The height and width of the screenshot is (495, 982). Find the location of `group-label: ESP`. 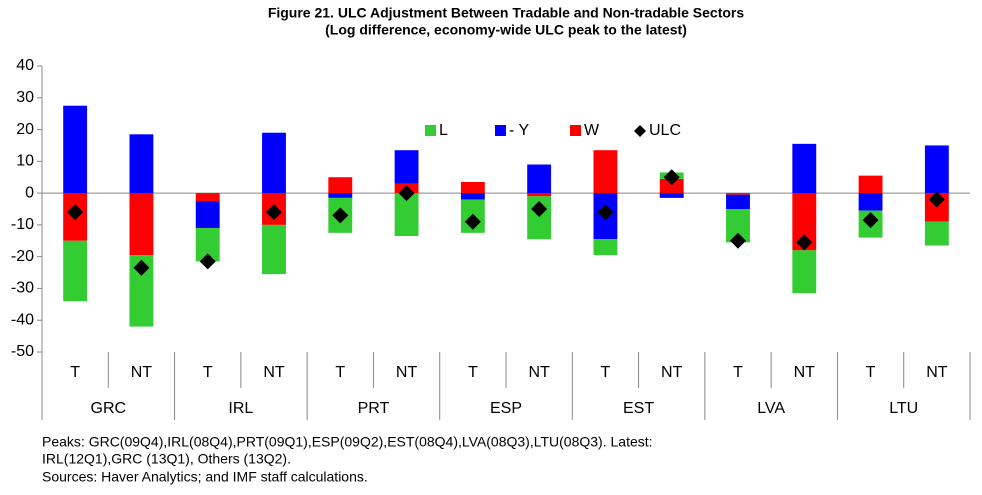

group-label: ESP is located at coordinates (506, 408).